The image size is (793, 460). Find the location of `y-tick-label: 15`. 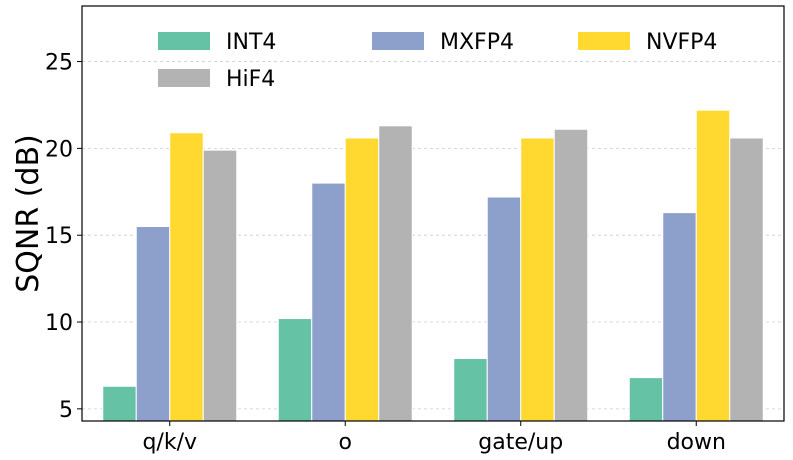

y-tick-label: 15 is located at coordinates (59, 236).